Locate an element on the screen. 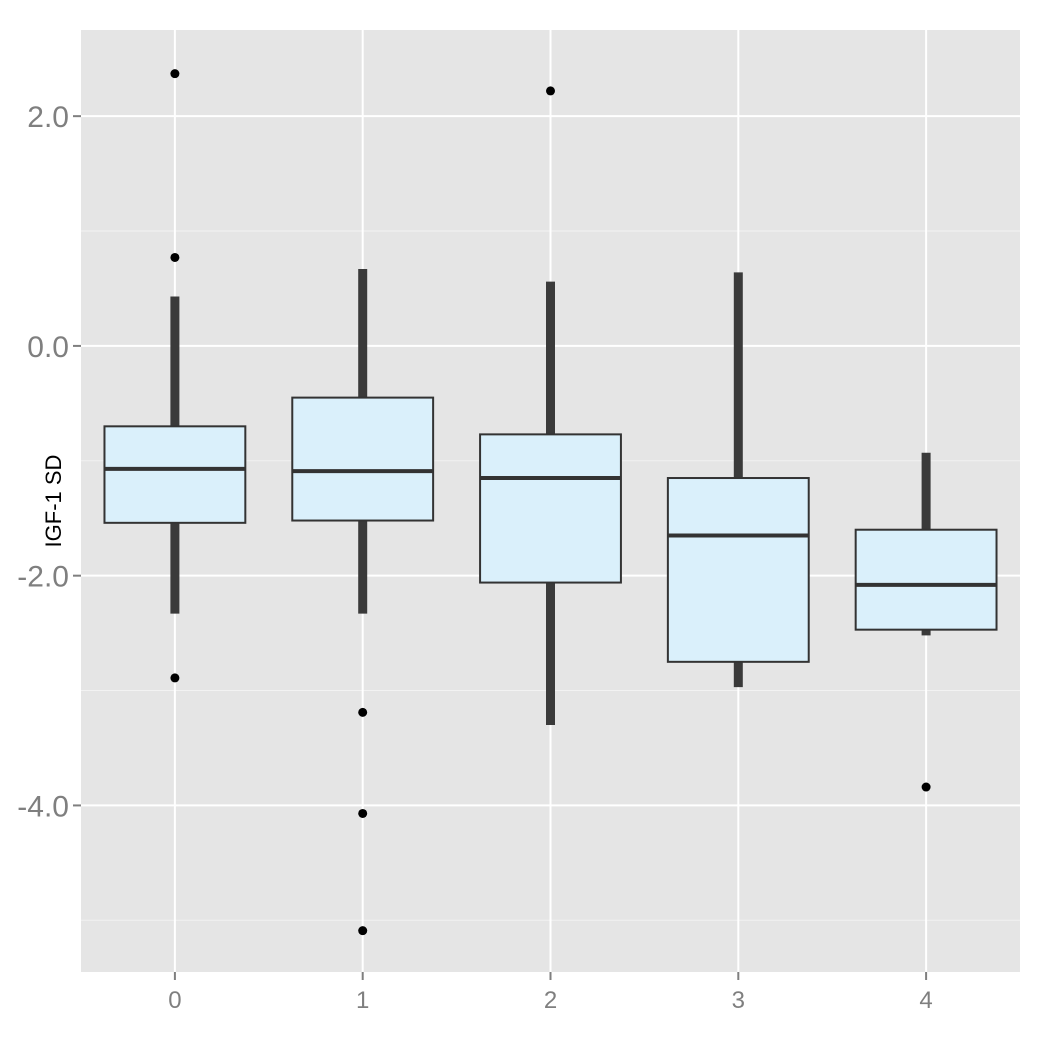 The width and height of the screenshot is (1050, 1050). y-tick-label: 2.0 is located at coordinates (48, 117).